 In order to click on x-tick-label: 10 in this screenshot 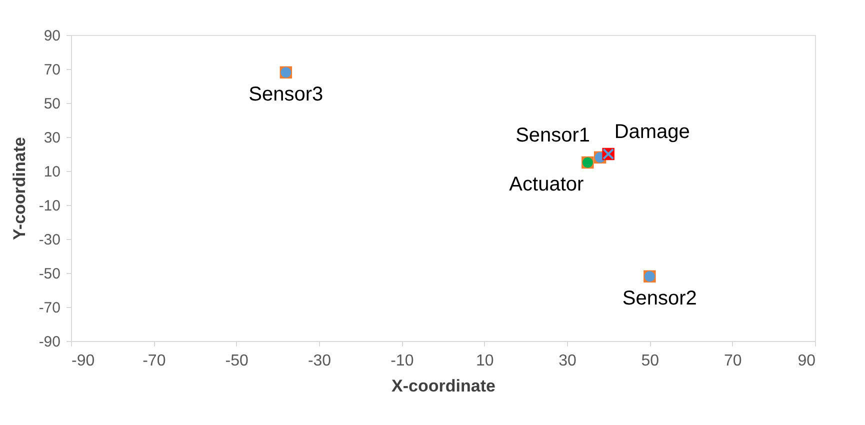, I will do `click(485, 361)`.